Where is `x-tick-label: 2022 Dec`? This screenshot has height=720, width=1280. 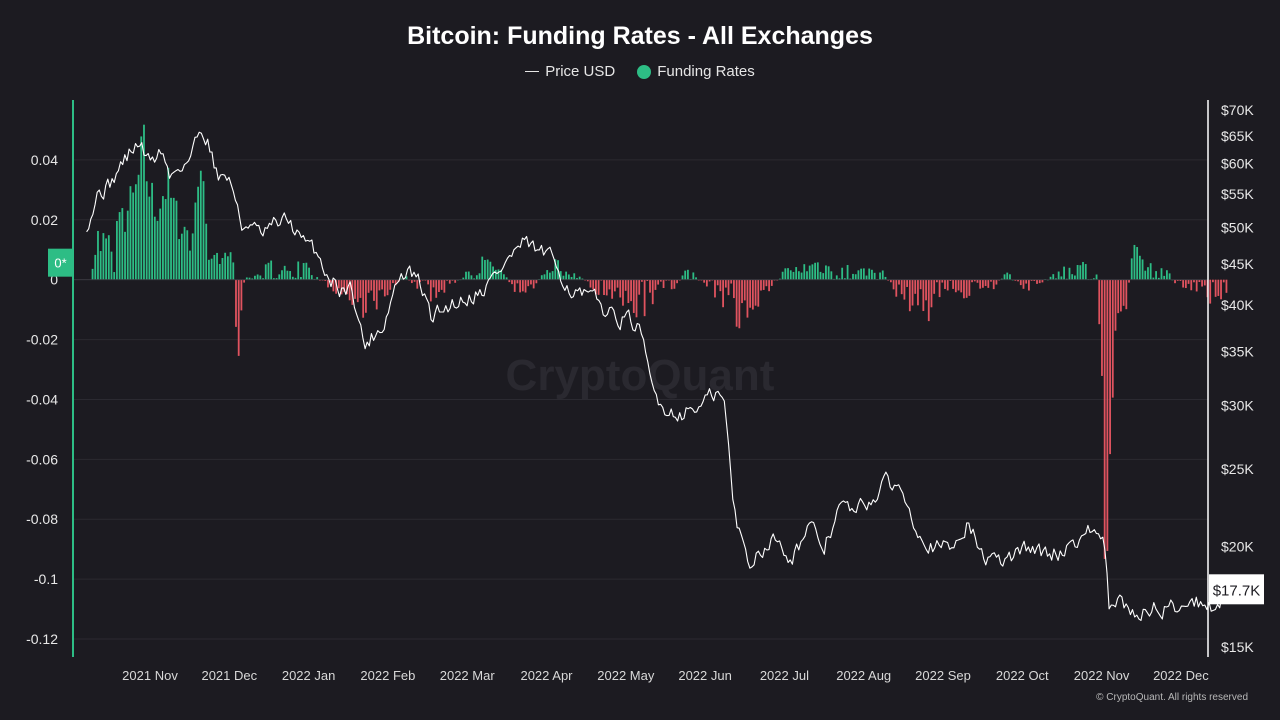
x-tick-label: 2022 Dec is located at coordinates (1181, 675).